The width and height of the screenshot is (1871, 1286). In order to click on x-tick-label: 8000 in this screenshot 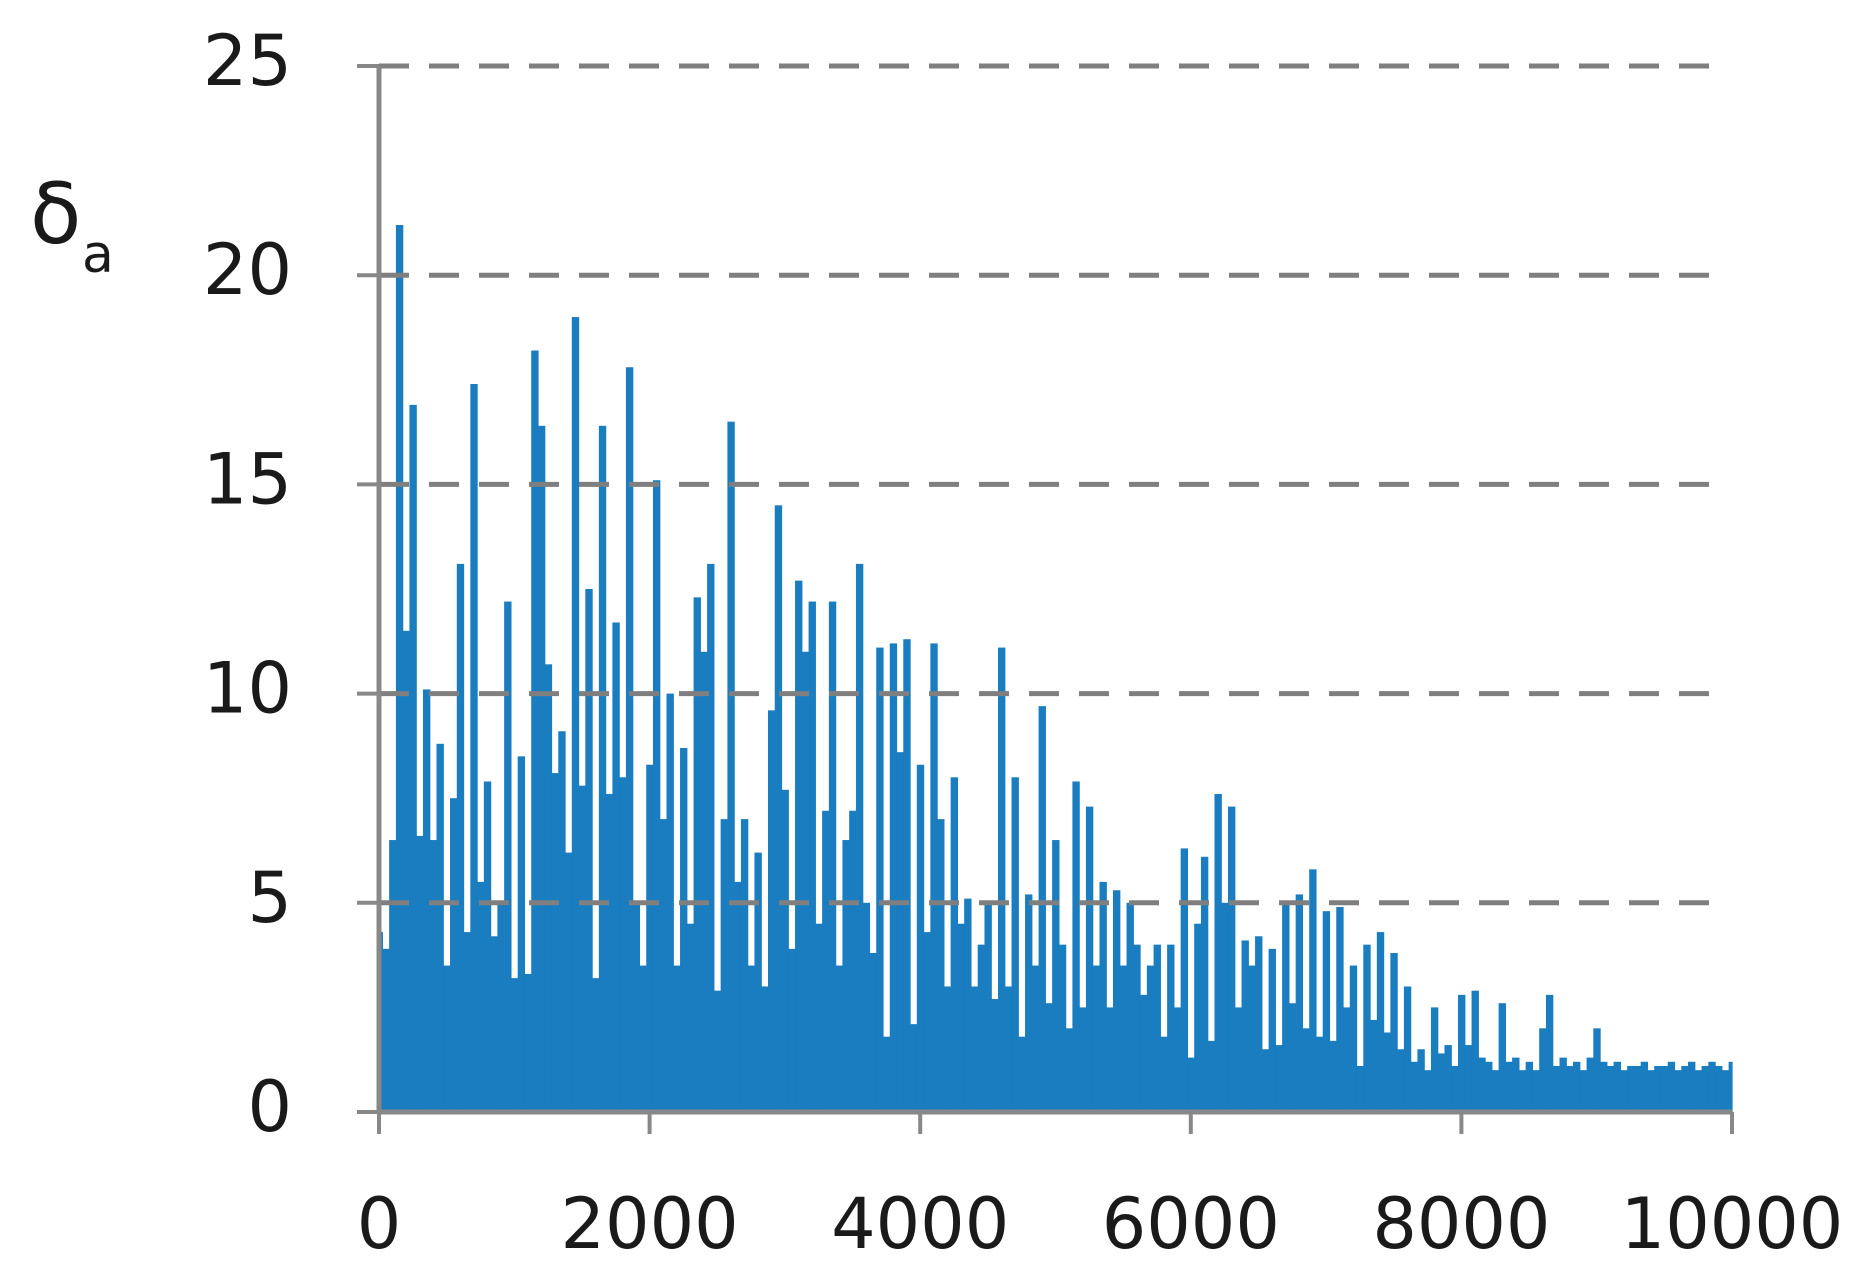, I will do `click(1461, 1224)`.